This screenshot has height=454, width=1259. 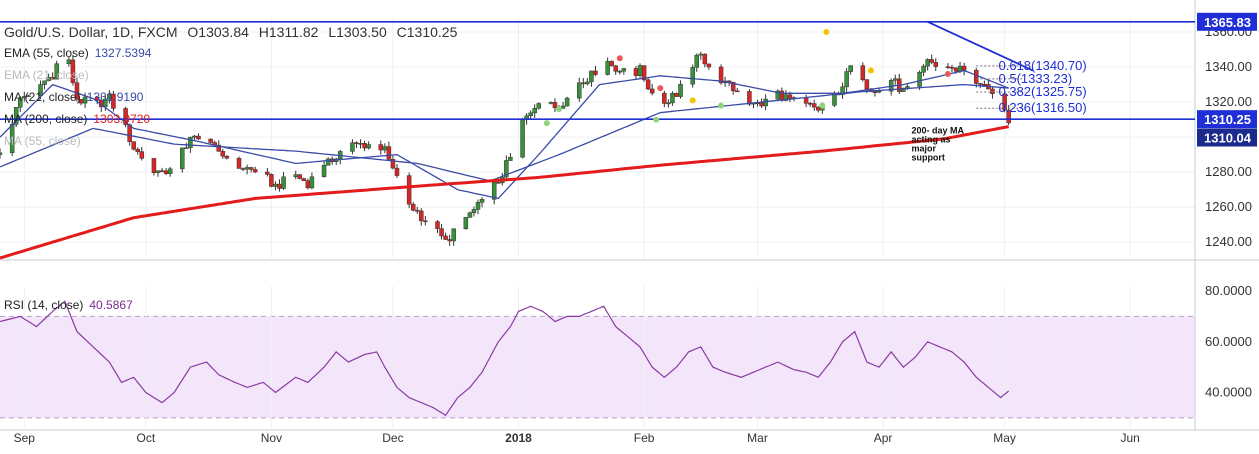 I want to click on legend-ma200-name: MA (200, close), so click(x=46, y=119).